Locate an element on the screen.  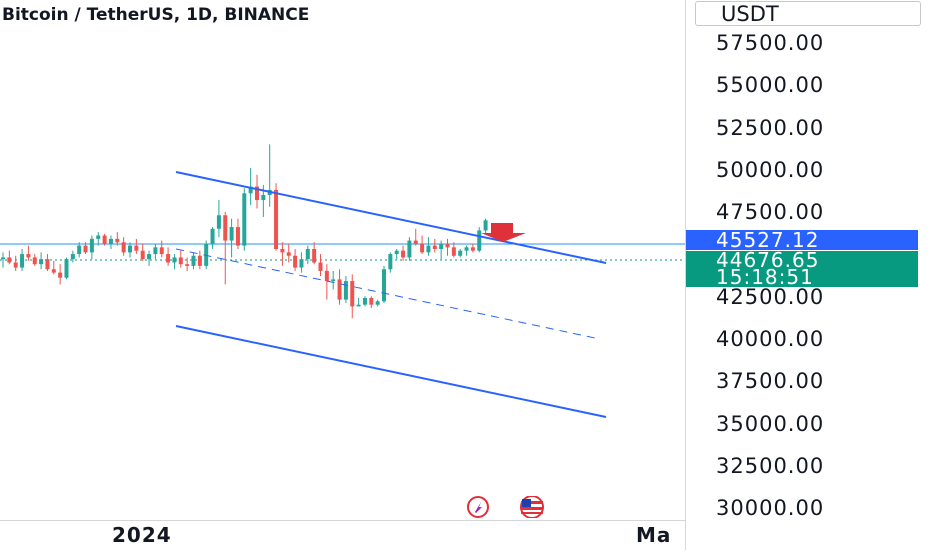
level-price-badge: 45527.12 is located at coordinates (802, 240).